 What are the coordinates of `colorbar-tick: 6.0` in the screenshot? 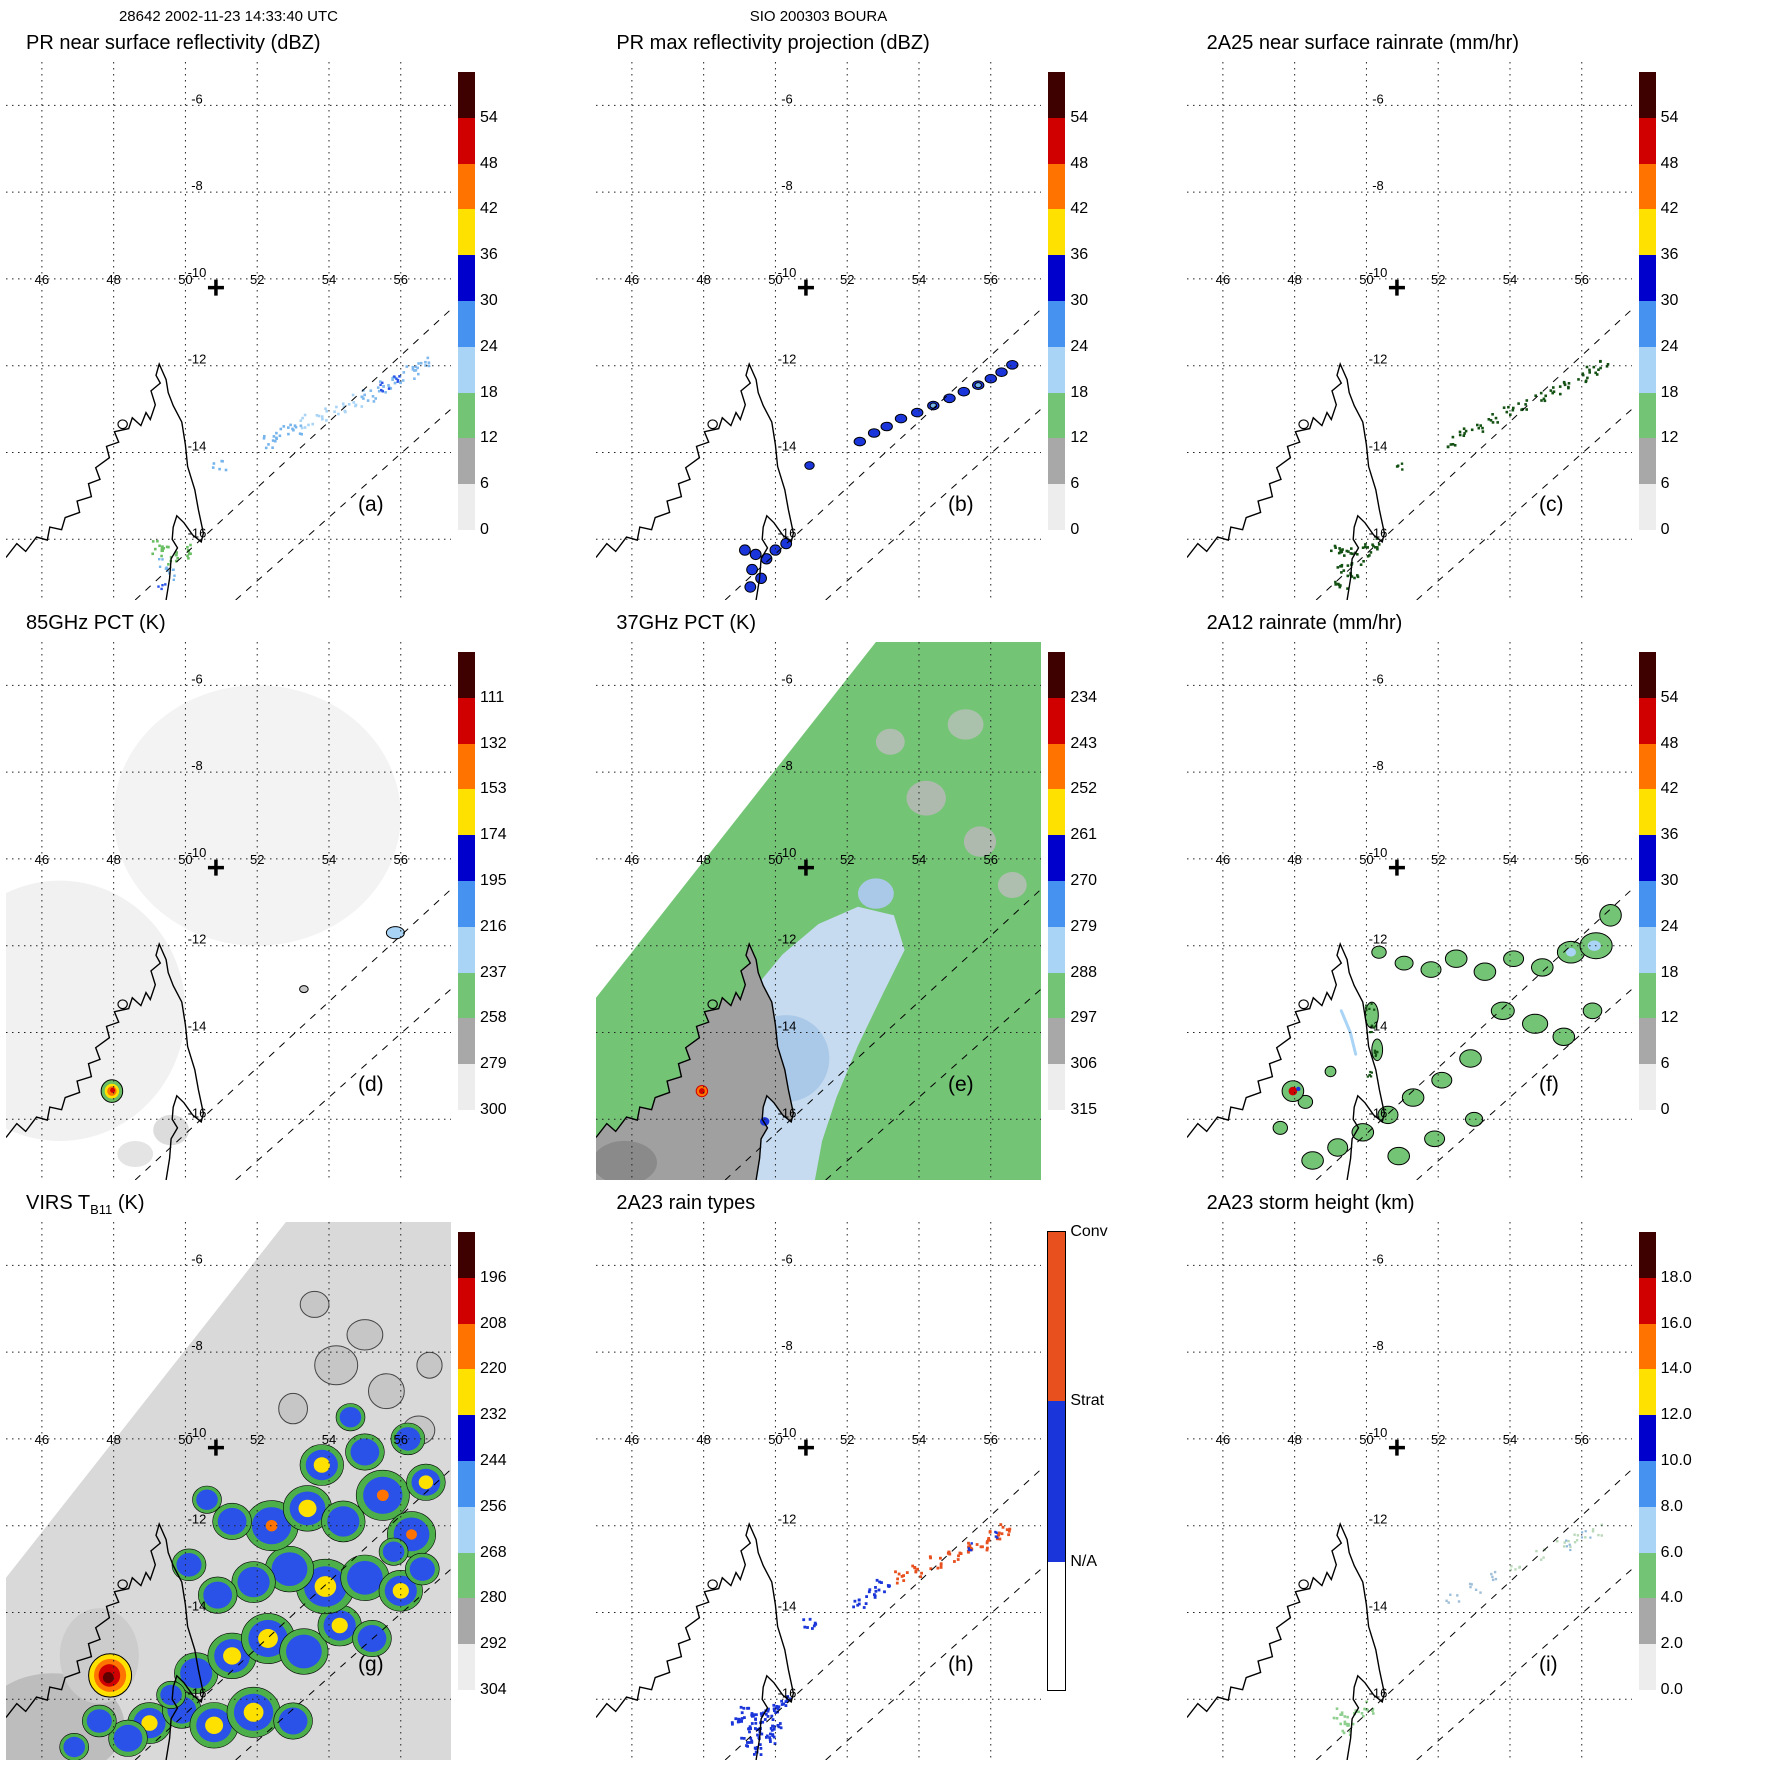 It's located at (1671, 1552).